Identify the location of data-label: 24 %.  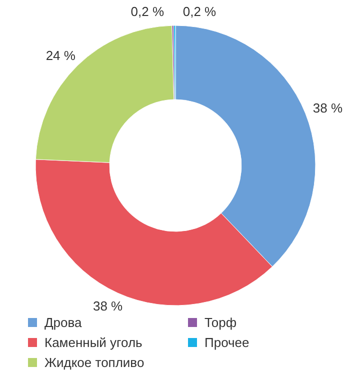
(61, 56).